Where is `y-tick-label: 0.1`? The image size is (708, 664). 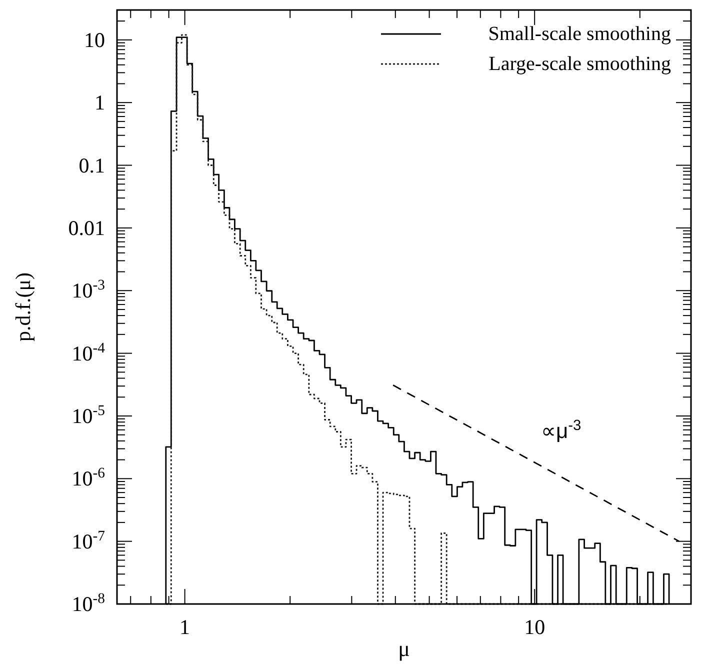 y-tick-label: 0.1 is located at coordinates (91, 165).